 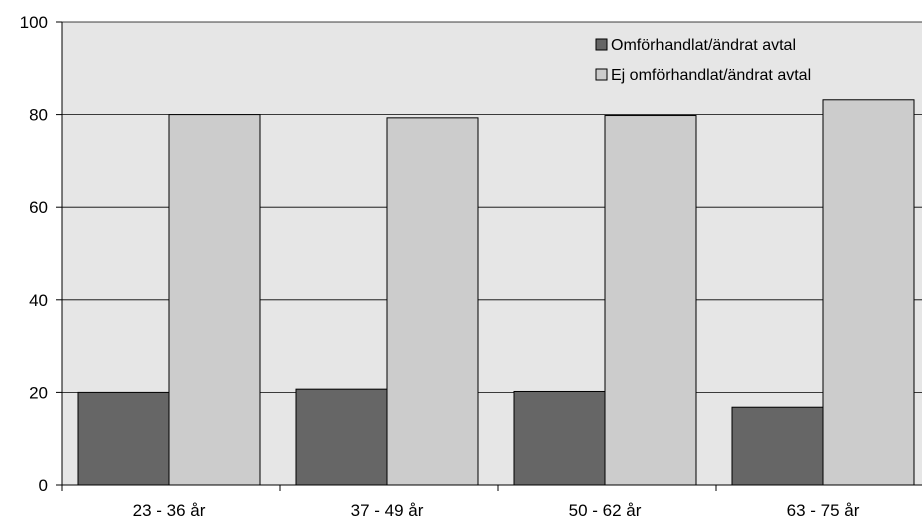 I want to click on x-tick-label: 63 - 75 år, so click(x=823, y=510).